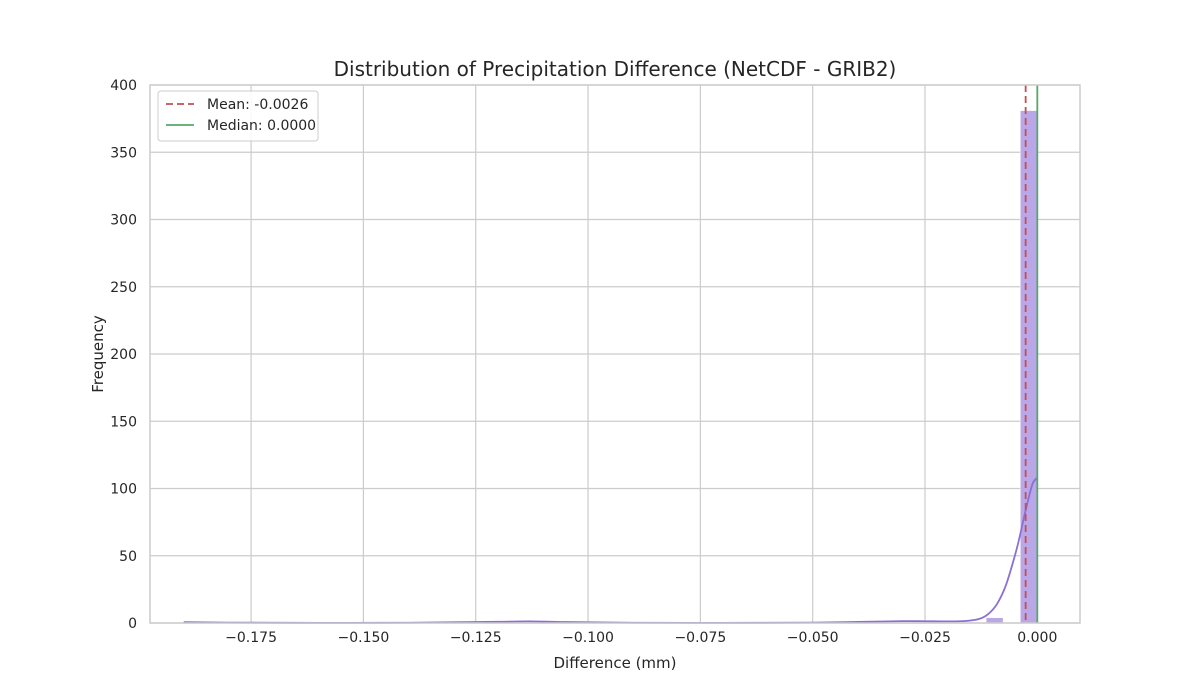  Describe the element at coordinates (476, 638) in the screenshot. I see `x-tick-label: −0.125` at that location.